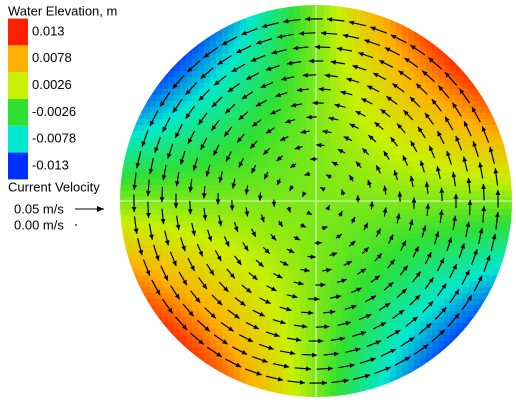 The height and width of the screenshot is (406, 516). I want to click on legend-title: Water Elevation, m, so click(62, 10).